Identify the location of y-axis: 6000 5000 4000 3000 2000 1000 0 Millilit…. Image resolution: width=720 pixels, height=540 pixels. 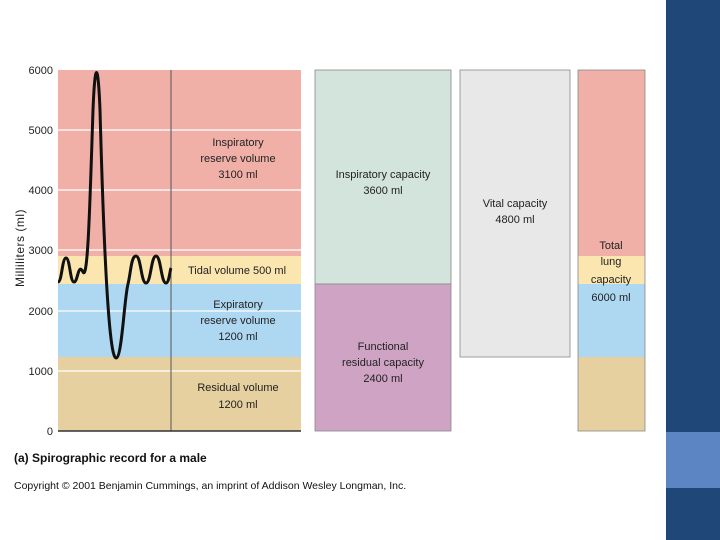
(33, 251).